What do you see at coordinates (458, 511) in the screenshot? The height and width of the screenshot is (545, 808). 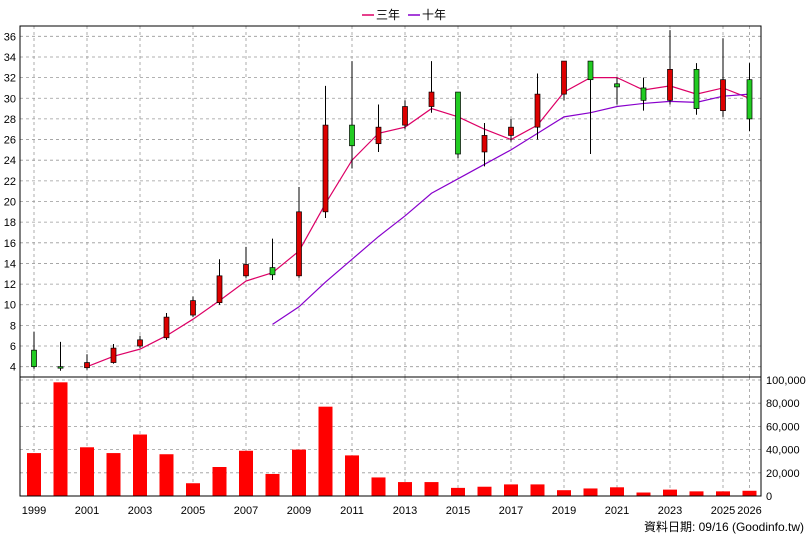 I see `x-tick-label: 2015` at bounding box center [458, 511].